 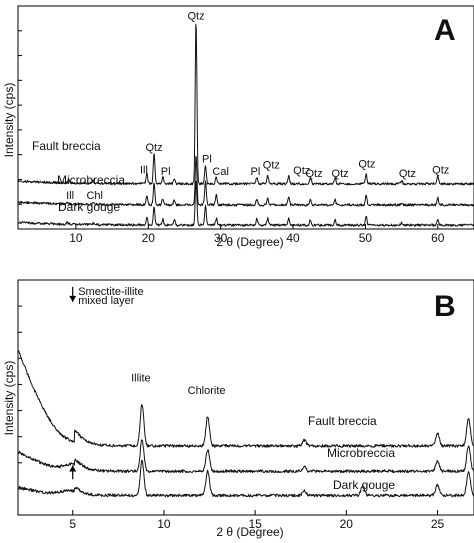 What do you see at coordinates (73, 294) in the screenshot?
I see `panel-b-arrow-down-icon` at bounding box center [73, 294].